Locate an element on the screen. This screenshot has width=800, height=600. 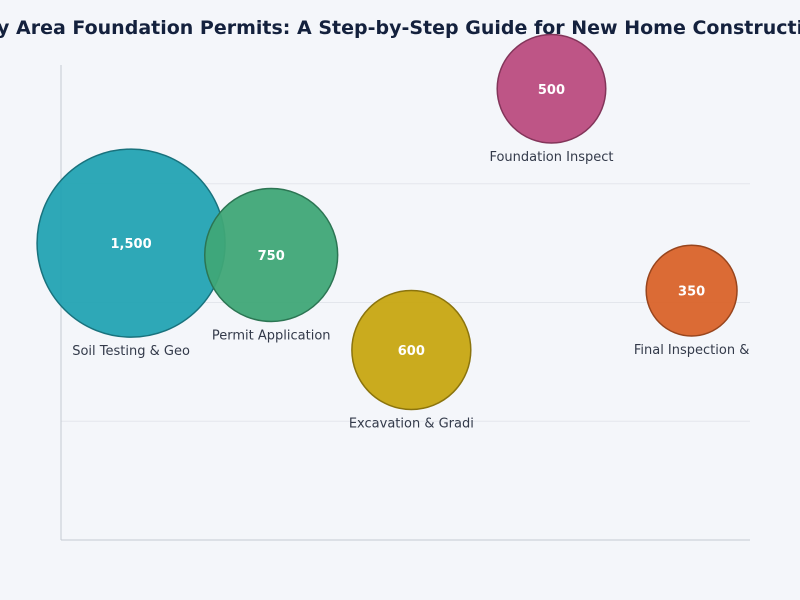
bubble-category-label: Foundation Inspect is located at coordinates (551, 157).